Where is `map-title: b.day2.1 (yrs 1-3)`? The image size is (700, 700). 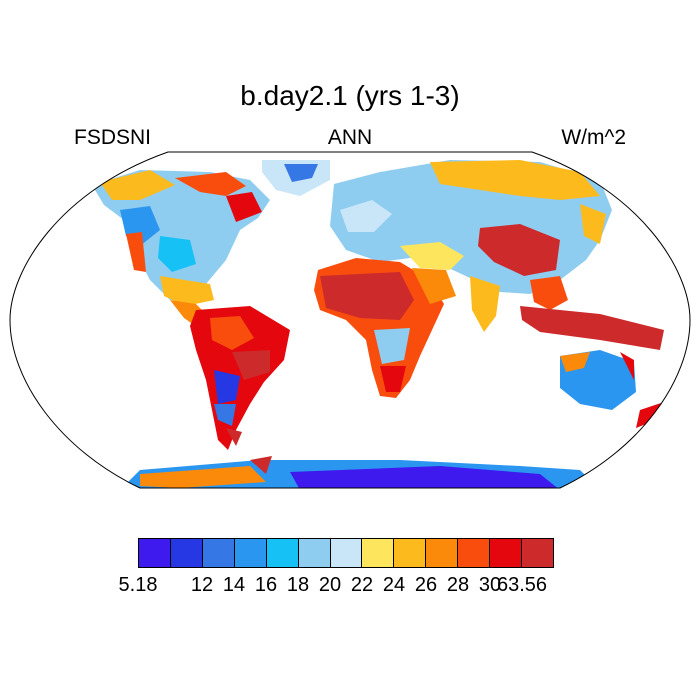 map-title: b.day2.1 (yrs 1-3) is located at coordinates (350, 95).